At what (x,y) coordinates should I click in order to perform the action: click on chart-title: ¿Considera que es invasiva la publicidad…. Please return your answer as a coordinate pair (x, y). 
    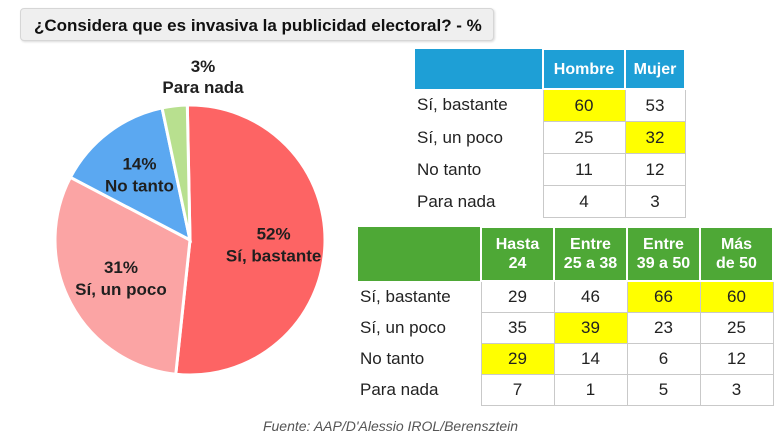
    Looking at the image, I should click on (257, 24).